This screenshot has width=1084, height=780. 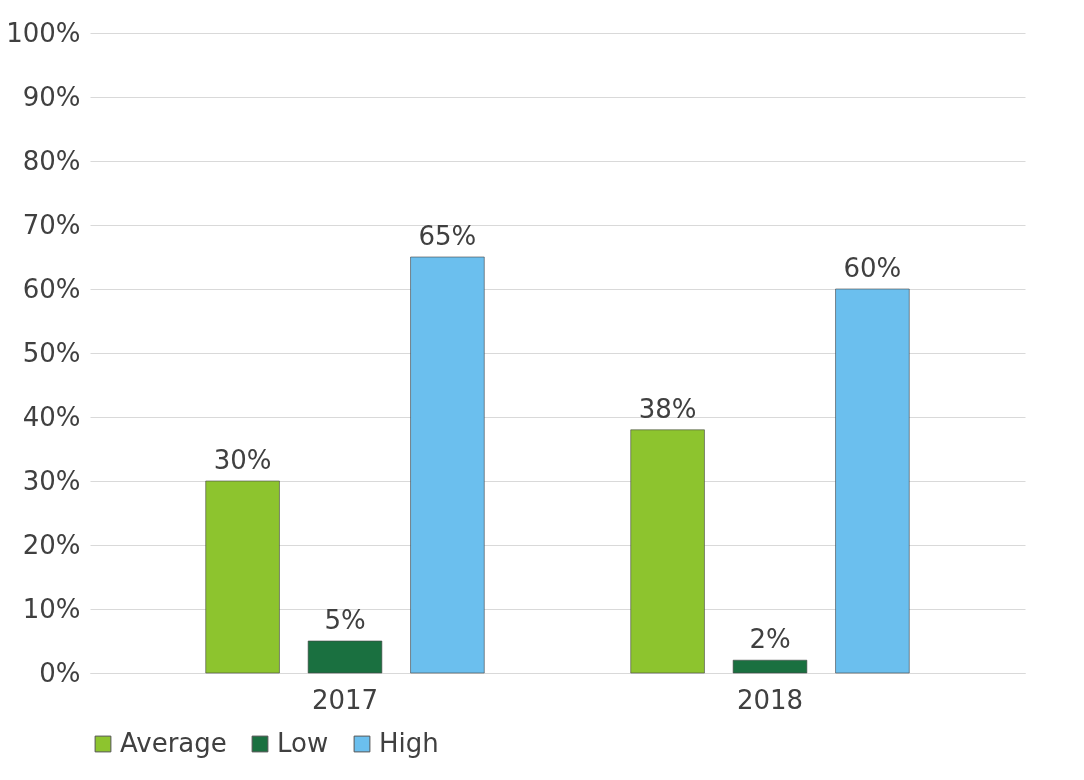 What do you see at coordinates (43, 32) in the screenshot?
I see `y-tick-label: 100%` at bounding box center [43, 32].